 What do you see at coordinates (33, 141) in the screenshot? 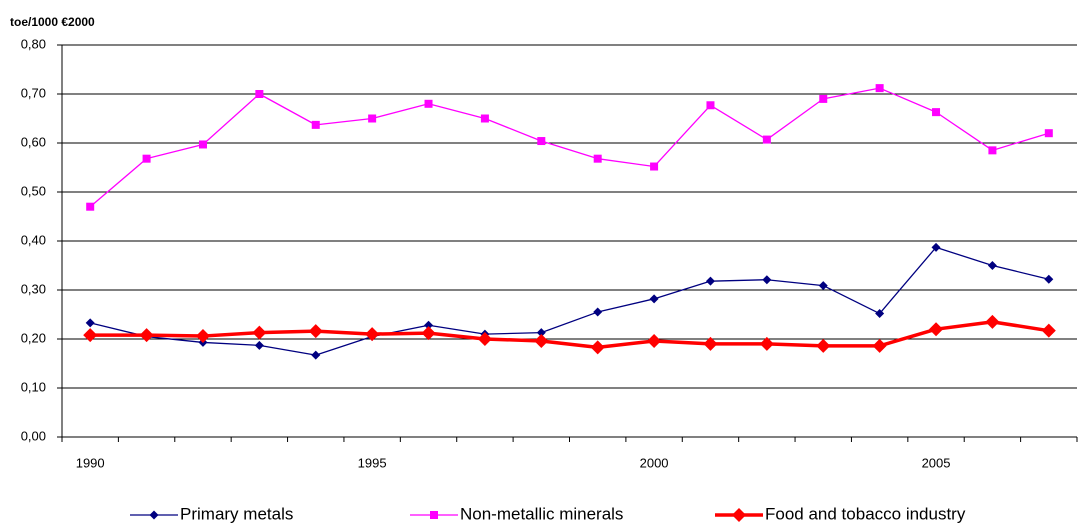
I see `y-tick-label: 0,60` at bounding box center [33, 141].